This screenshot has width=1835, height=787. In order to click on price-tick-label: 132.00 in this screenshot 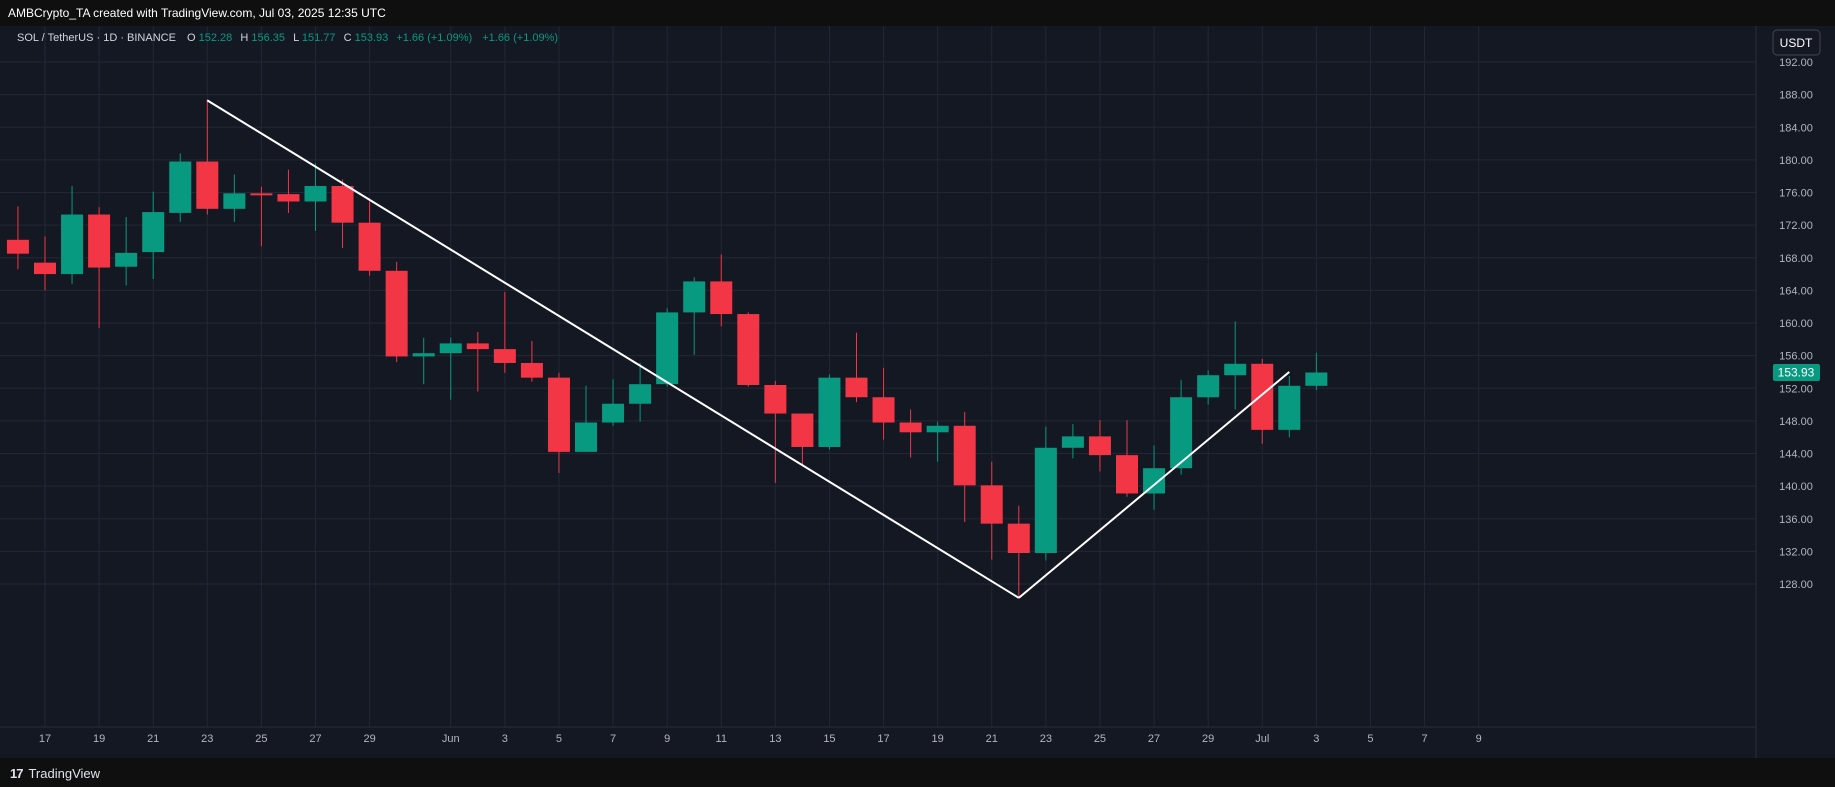, I will do `click(1796, 552)`.